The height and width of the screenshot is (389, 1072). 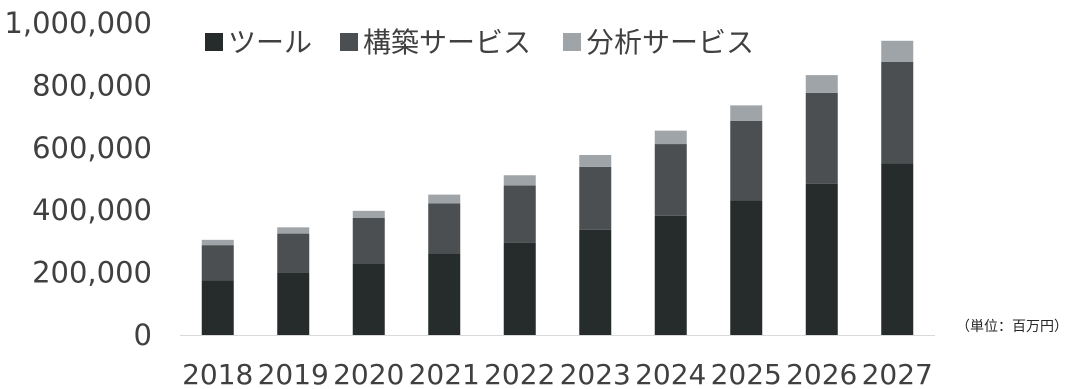 What do you see at coordinates (92, 273) in the screenshot?
I see `y-tick-label: 200,000` at bounding box center [92, 273].